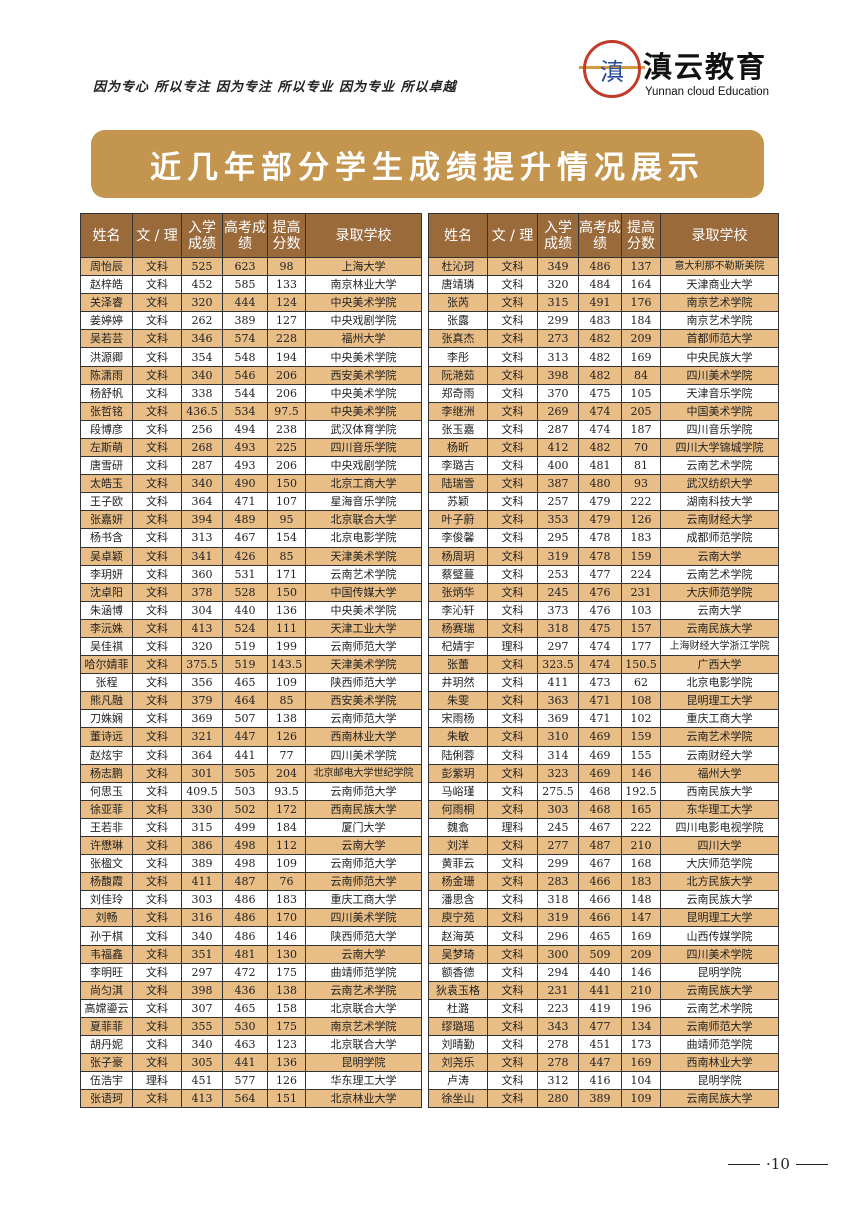  What do you see at coordinates (245, 773) in the screenshot?
I see `cell-gaokao-score: 505` at bounding box center [245, 773].